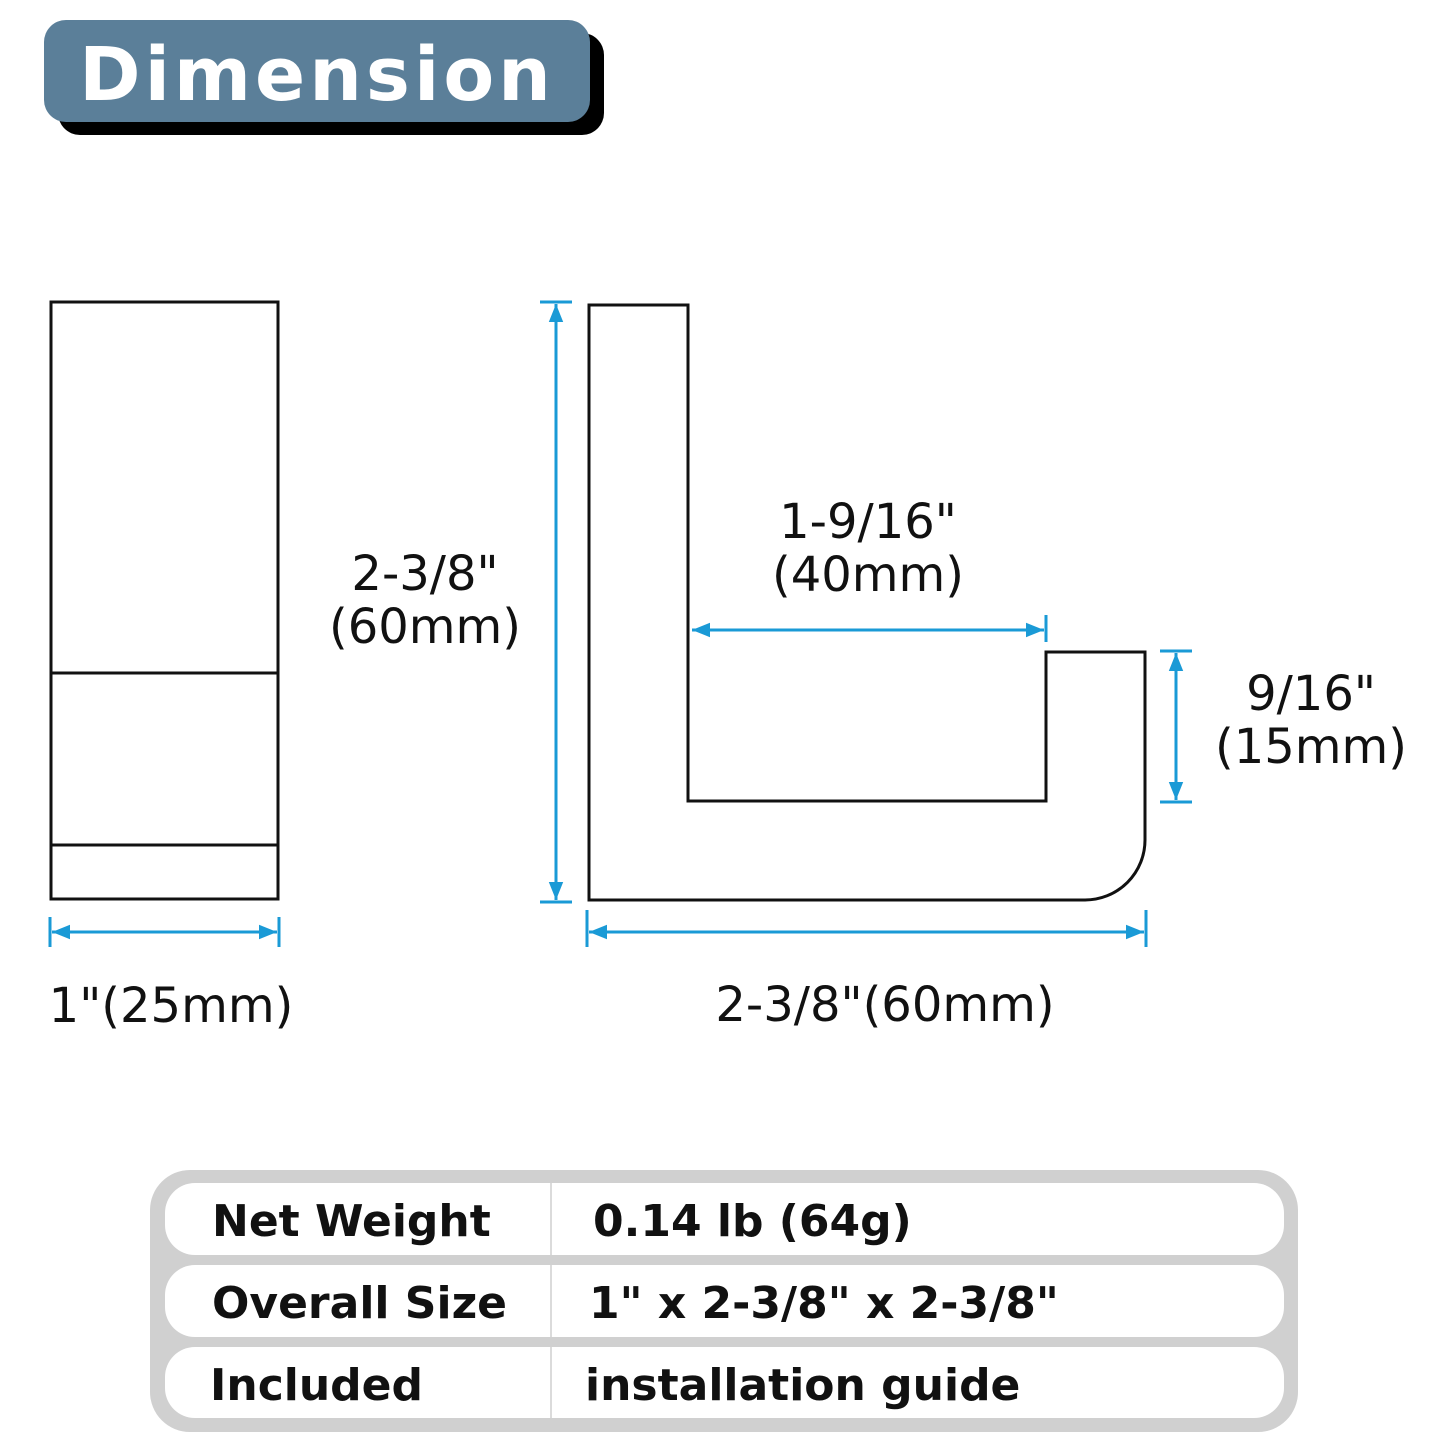  What do you see at coordinates (425, 627) in the screenshot?
I see `height-label-mm: (60mm)` at bounding box center [425, 627].